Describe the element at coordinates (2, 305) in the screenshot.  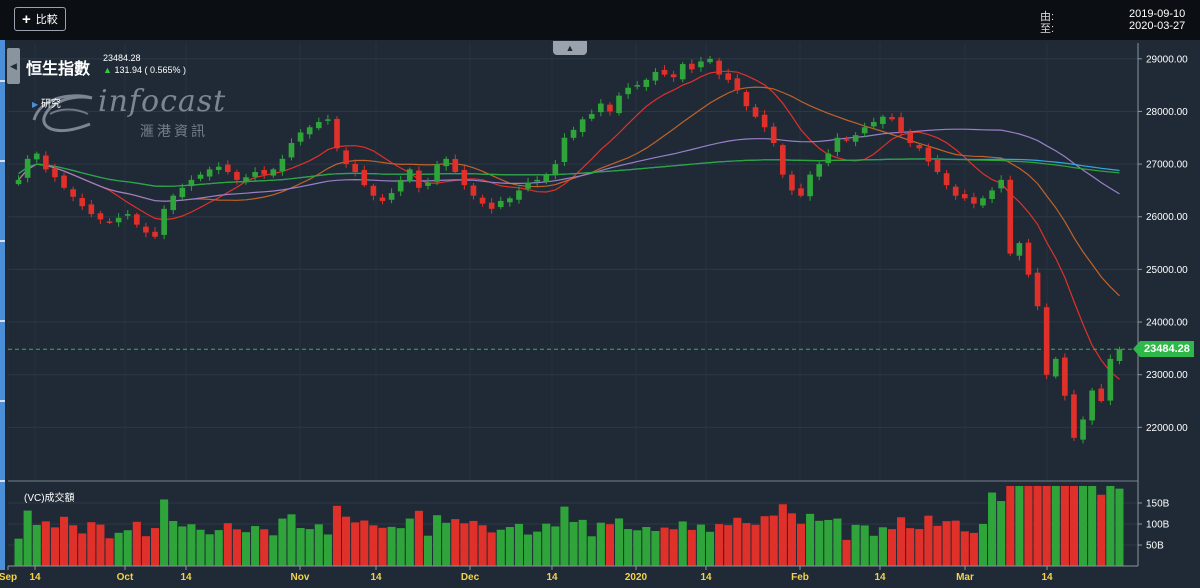
I see `left-tool-strip` at that location.